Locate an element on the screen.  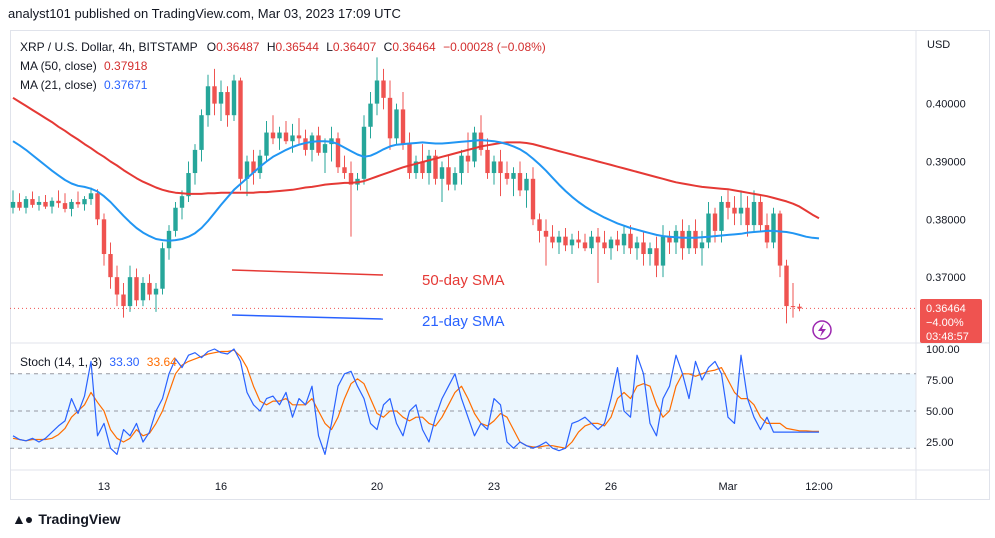
last-price-badge is located at coordinates (951, 321).